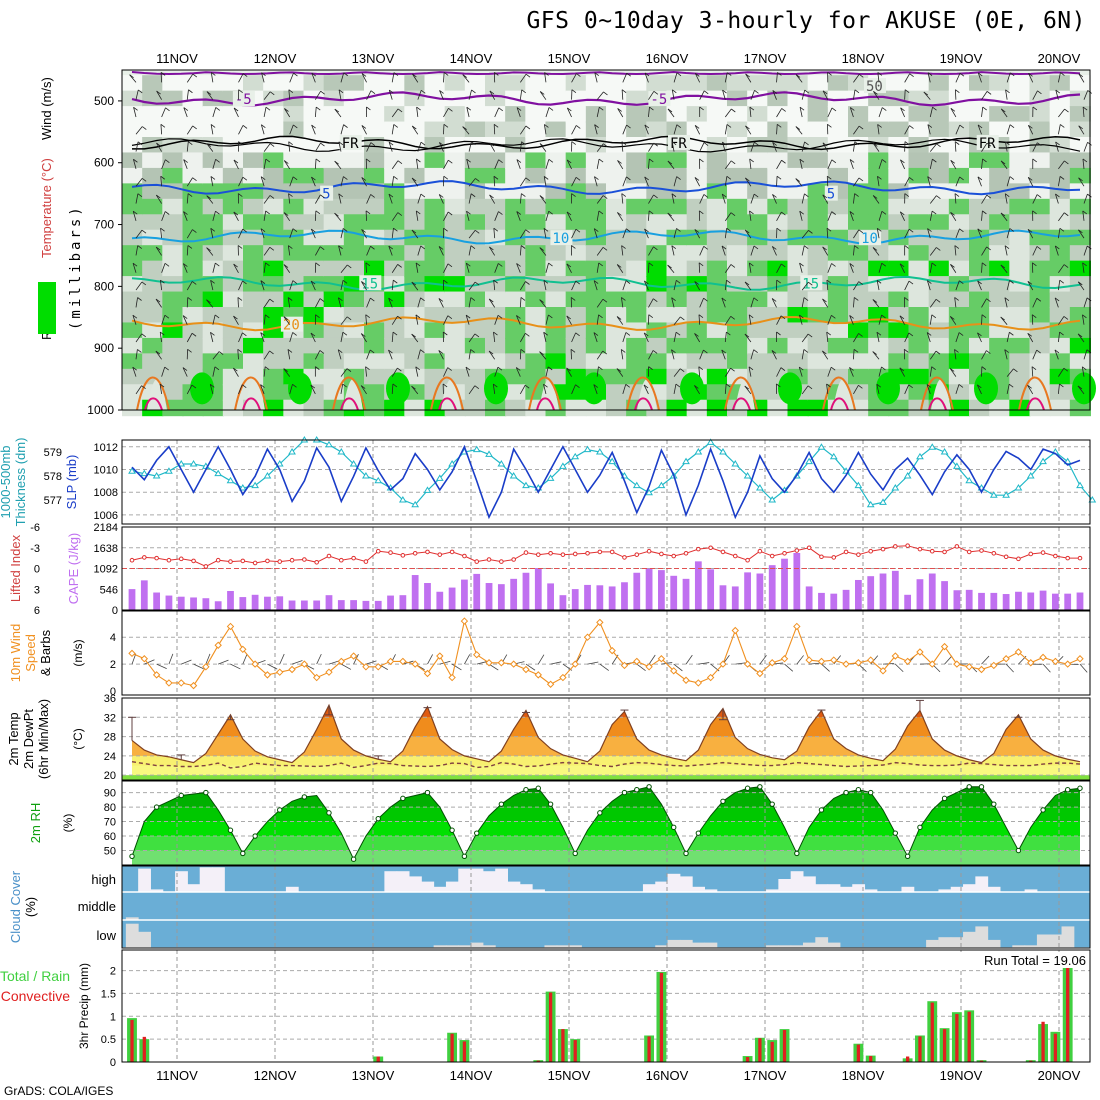  Describe the element at coordinates (477, 880) in the screenshot. I see `cloud-bar` at that location.